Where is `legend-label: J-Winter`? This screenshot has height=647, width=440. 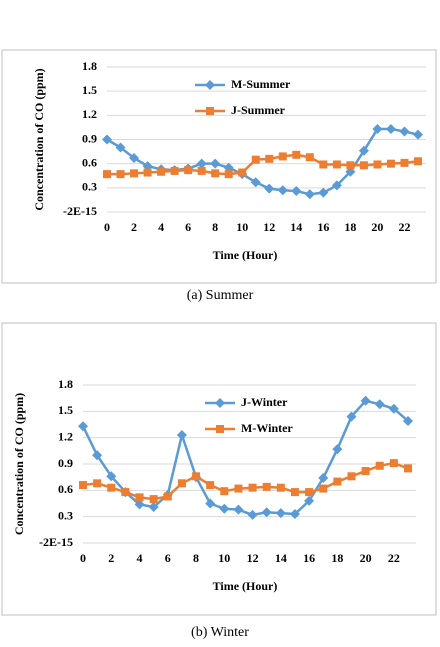
legend-label: J-Winter is located at coordinates (264, 402).